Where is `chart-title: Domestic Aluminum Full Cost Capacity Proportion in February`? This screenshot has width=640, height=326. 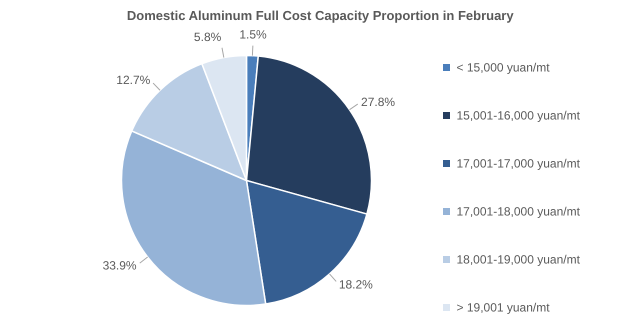 chart-title: Domestic Aluminum Full Cost Capacity Proportion in February is located at coordinates (320, 15).